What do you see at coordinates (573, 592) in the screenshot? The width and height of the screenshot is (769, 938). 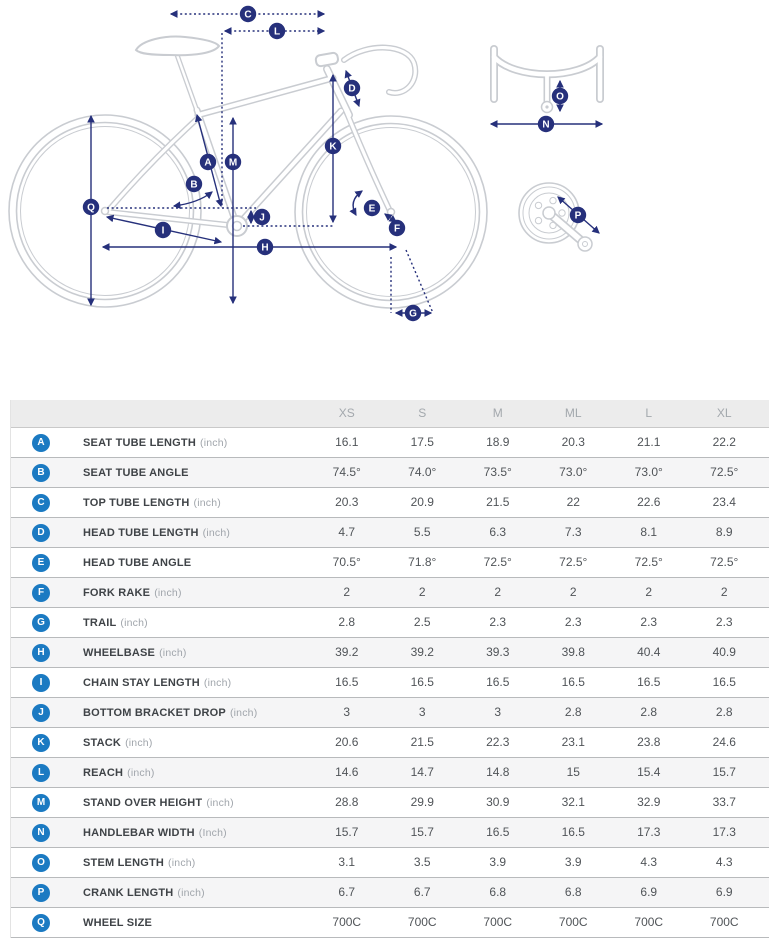 I see `value-f-ml: 2` at bounding box center [573, 592].